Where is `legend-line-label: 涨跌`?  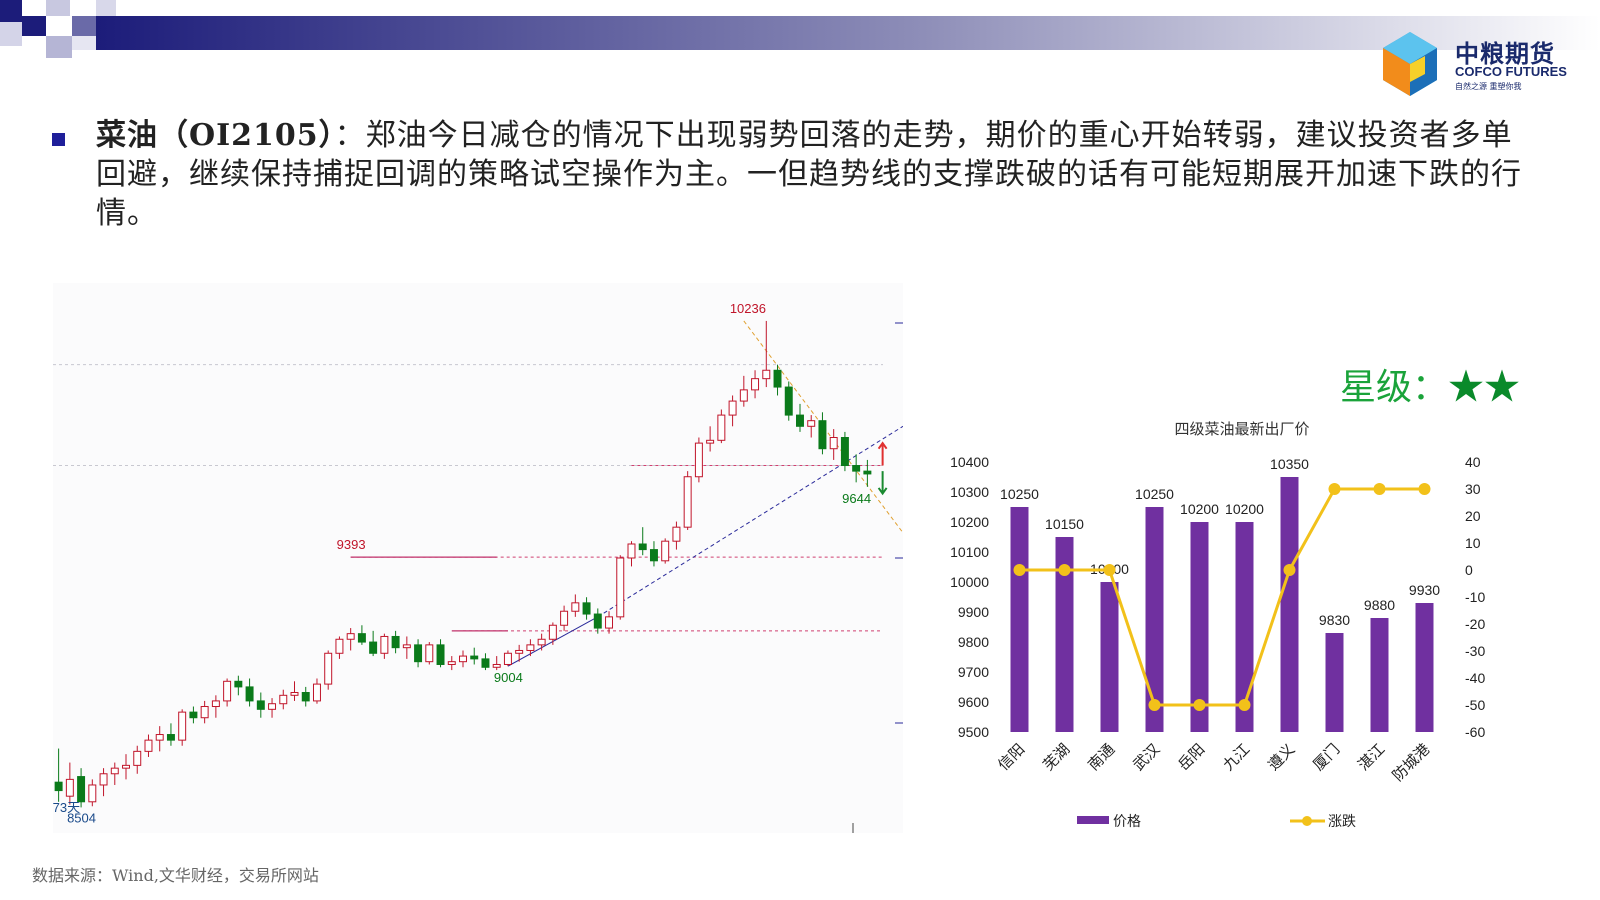
legend-line-label: 涨跌 is located at coordinates (1342, 822).